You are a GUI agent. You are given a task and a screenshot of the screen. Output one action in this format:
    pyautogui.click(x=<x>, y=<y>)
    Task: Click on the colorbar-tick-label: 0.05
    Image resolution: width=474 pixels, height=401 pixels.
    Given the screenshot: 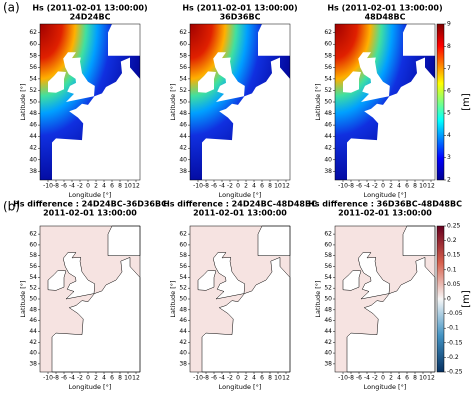 What is the action you would take?
    pyautogui.click(x=454, y=284)
    